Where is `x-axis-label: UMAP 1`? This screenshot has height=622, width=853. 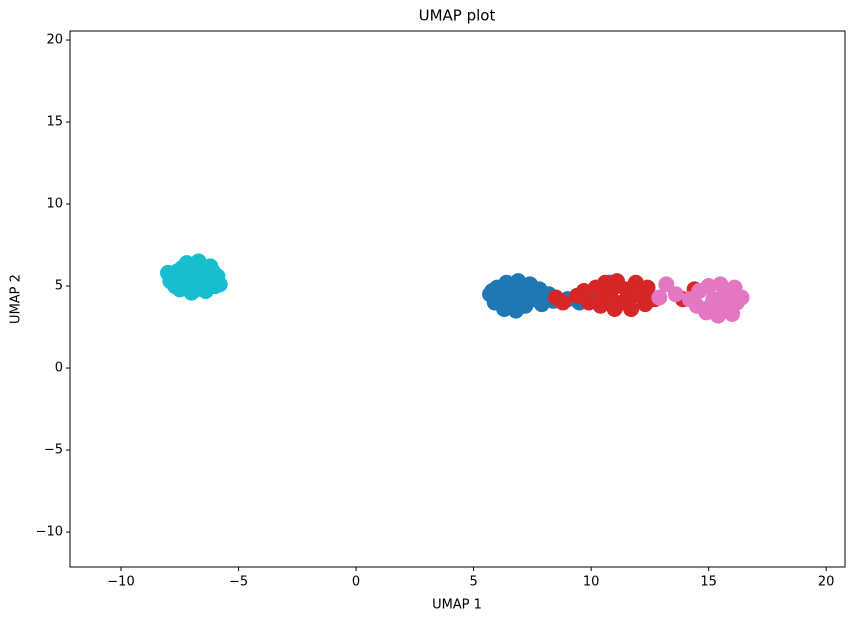 x-axis-label: UMAP 1 is located at coordinates (457, 605).